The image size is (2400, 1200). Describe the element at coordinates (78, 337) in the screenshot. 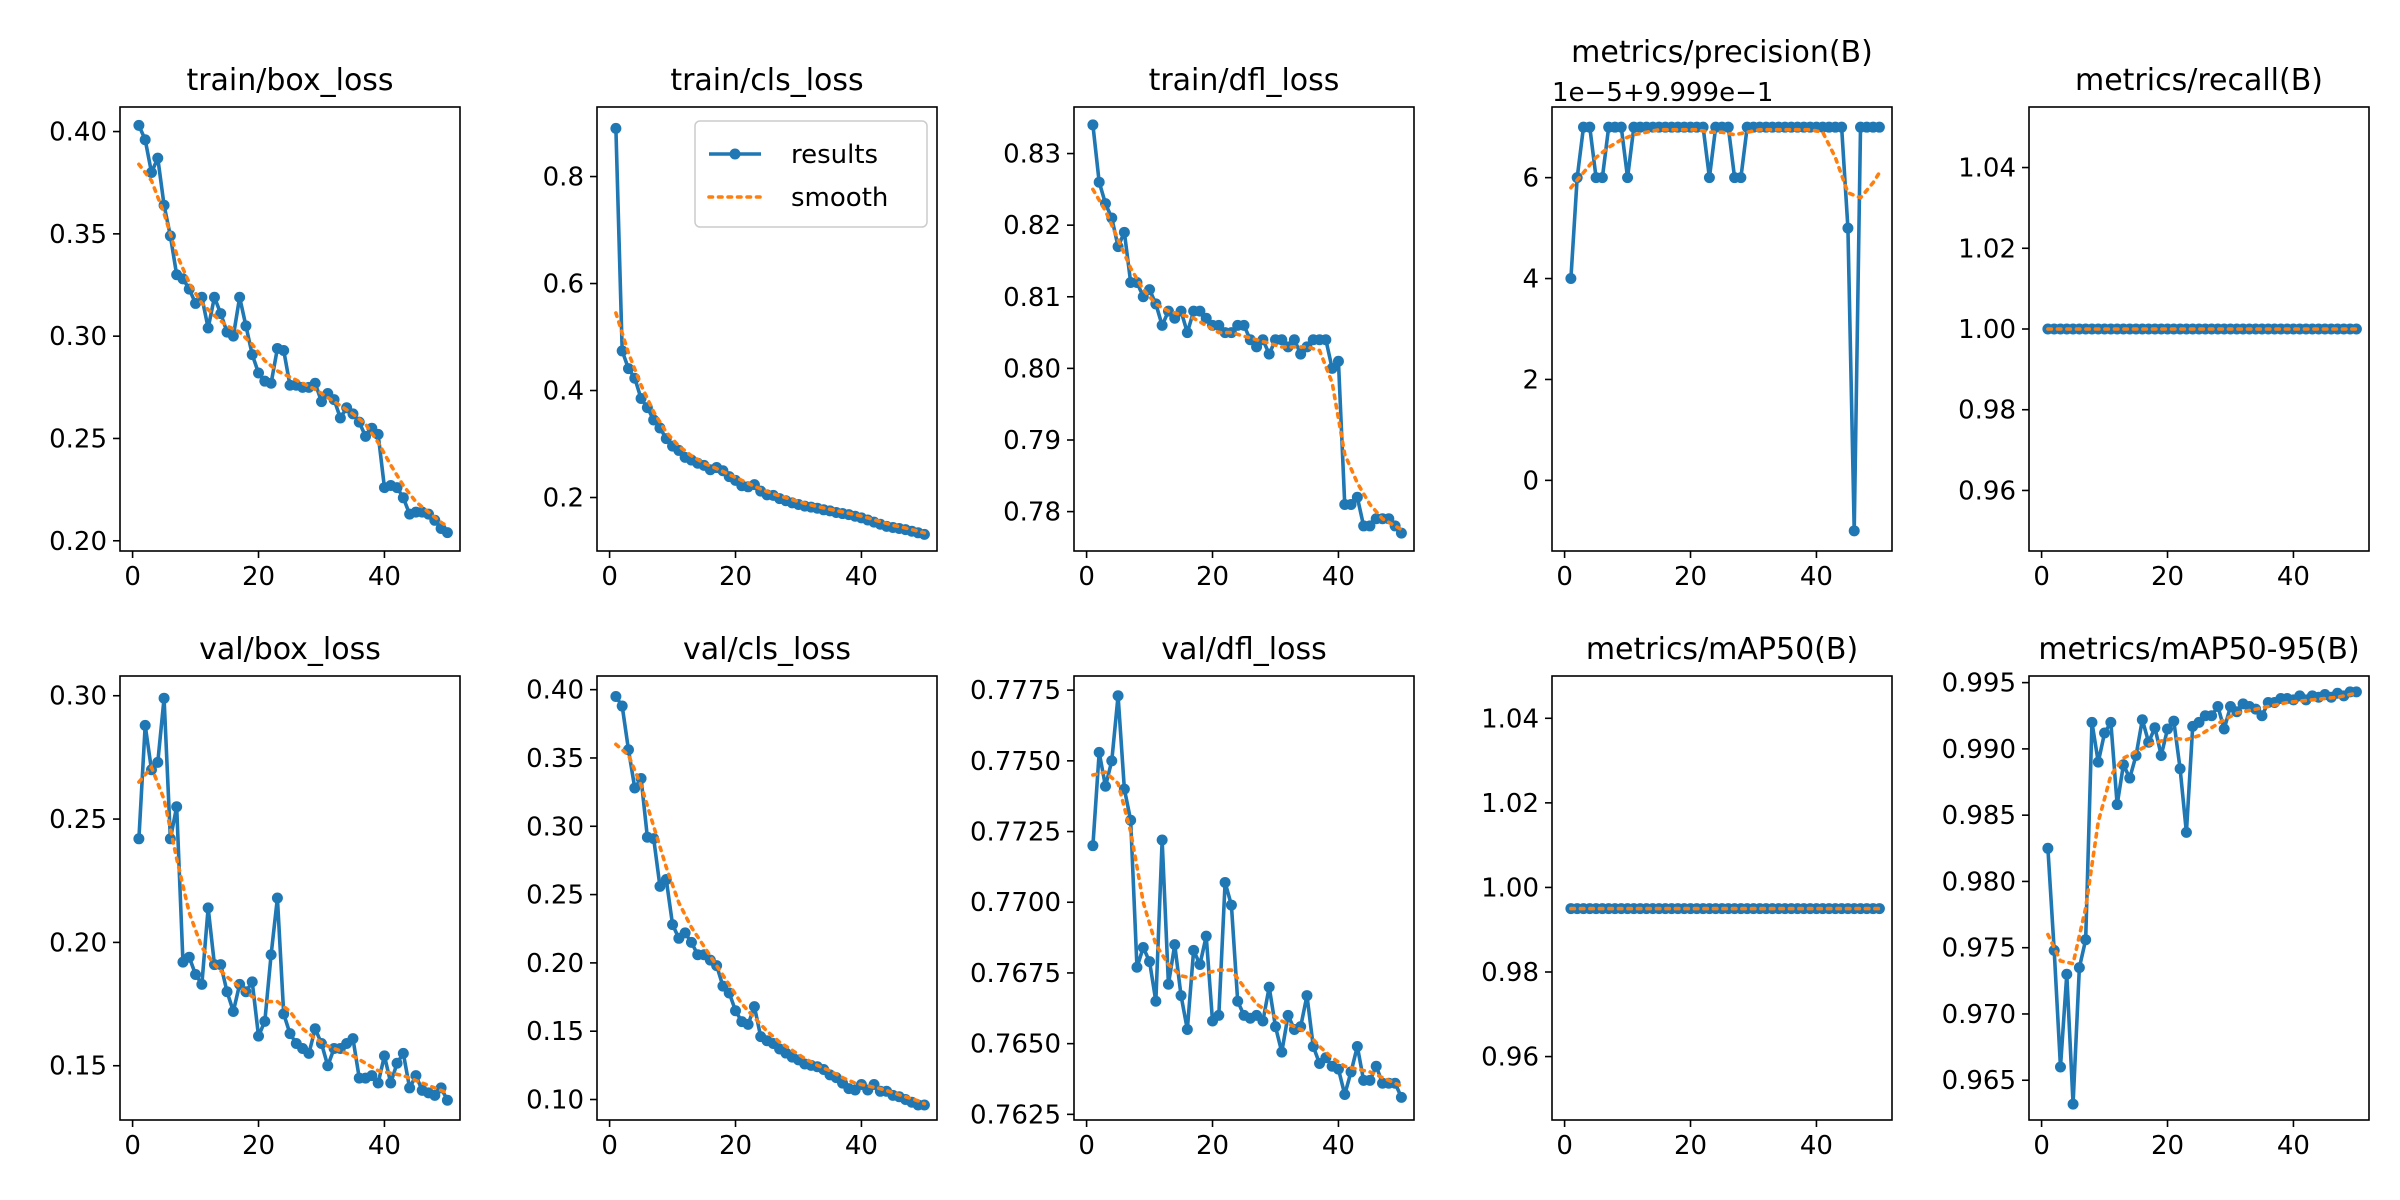

I see `y-tick-label: 0.30` at that location.